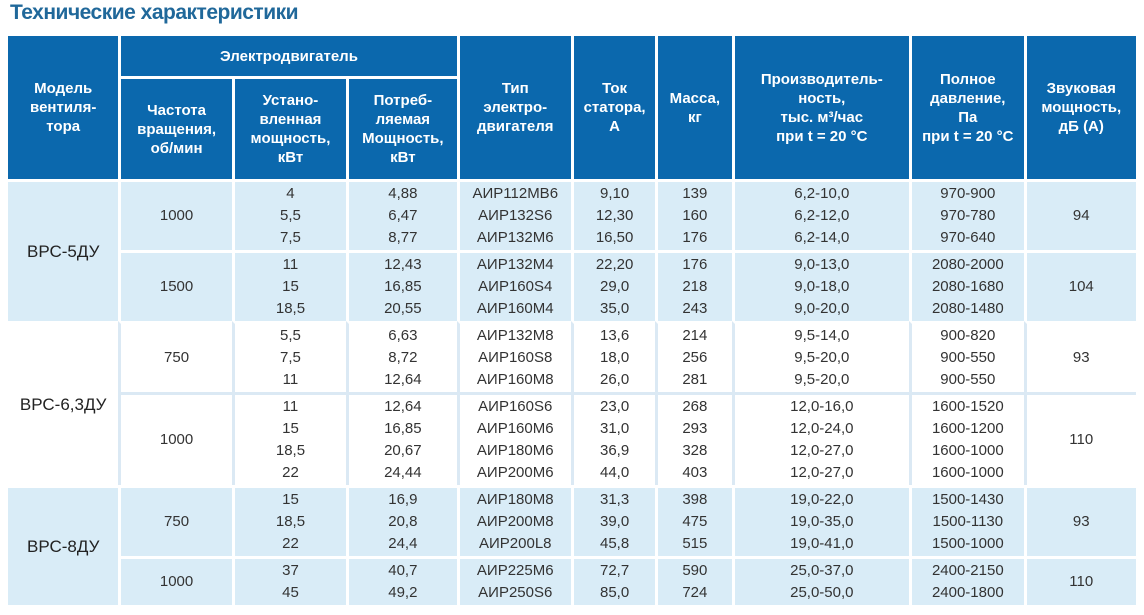 This screenshot has height=615, width=1144. Describe the element at coordinates (513, 580) in the screenshot. I see `motor-type-cell: АИР225М6 АИР250S6` at that location.